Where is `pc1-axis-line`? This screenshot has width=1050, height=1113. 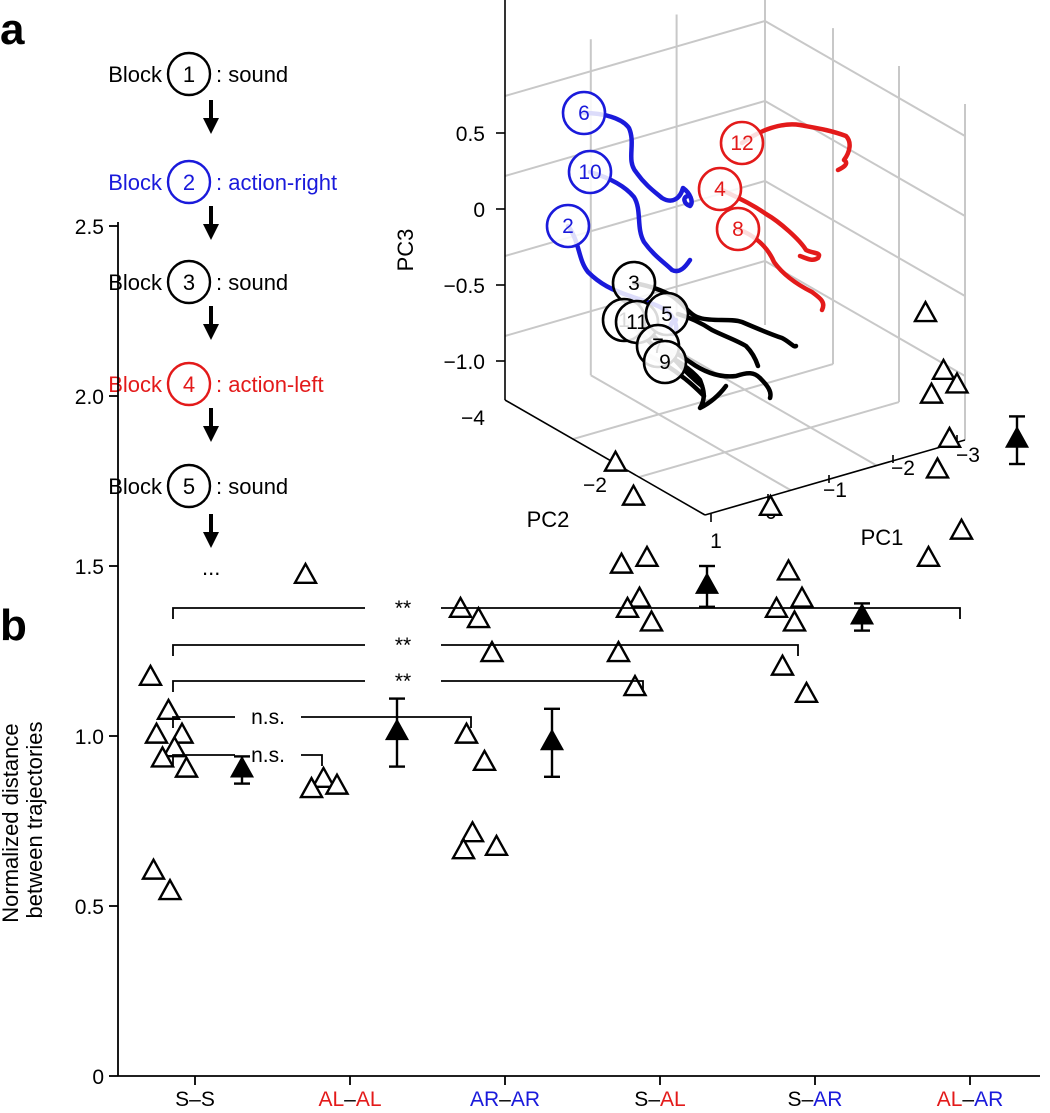 pc1-axis-line is located at coordinates (835, 477).